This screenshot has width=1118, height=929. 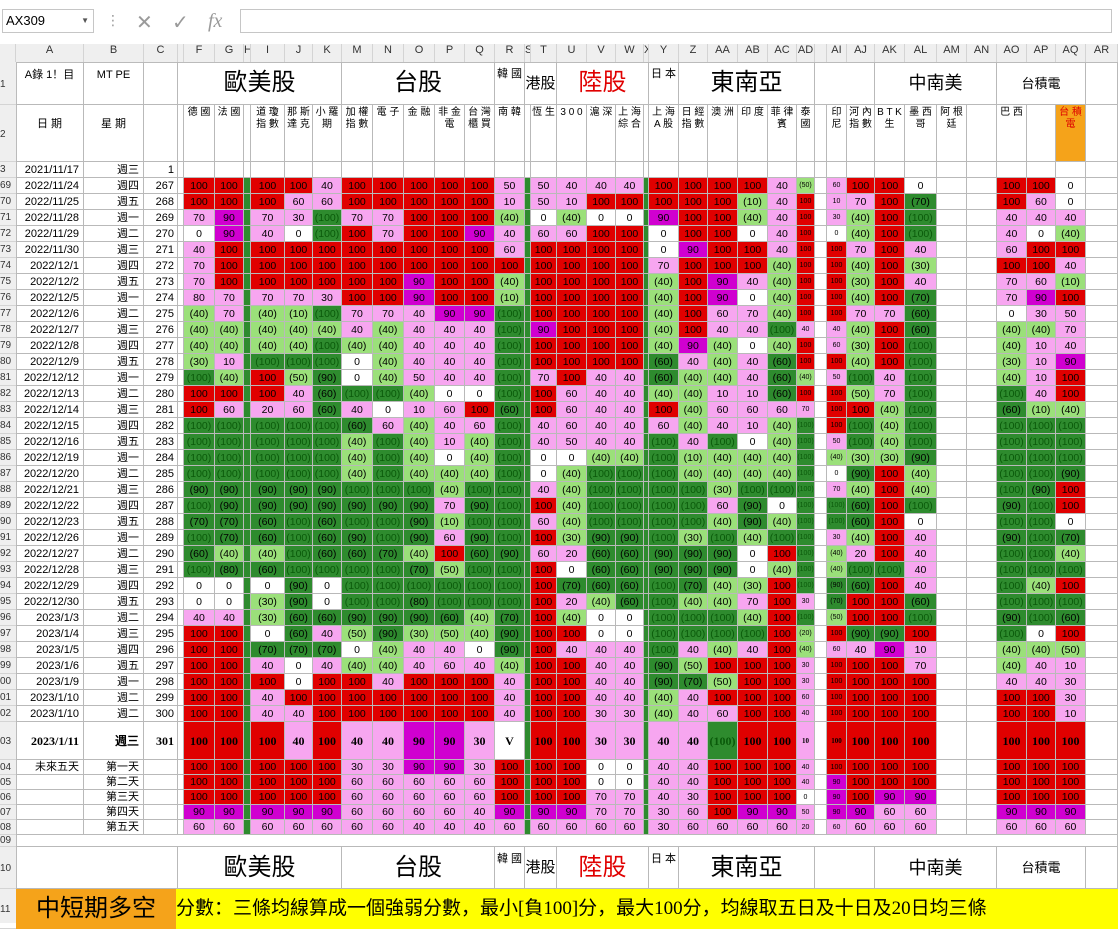 I want to click on column-header: P, so click(x=450, y=53).